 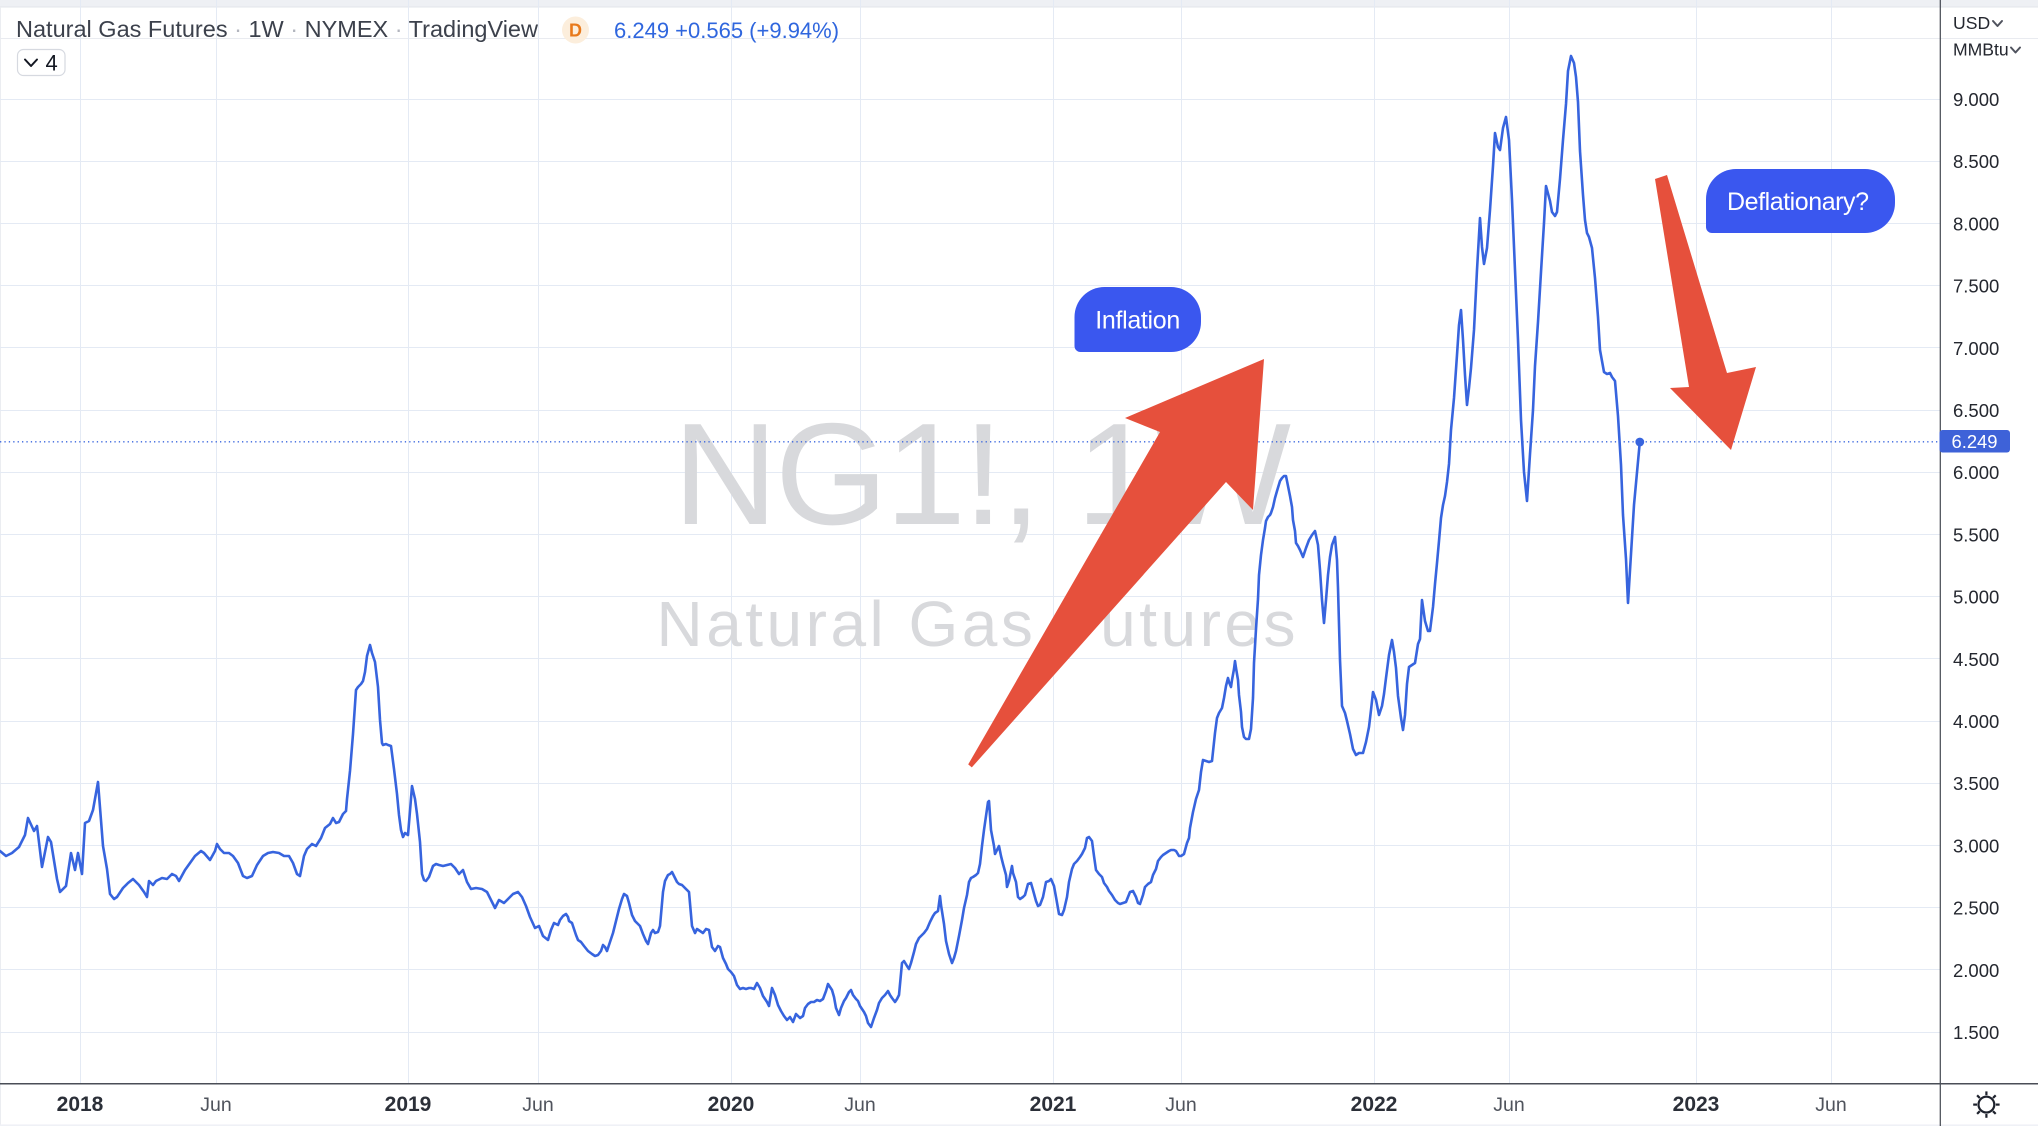 I want to click on svg-text: 6.249, so click(x=1974, y=441).